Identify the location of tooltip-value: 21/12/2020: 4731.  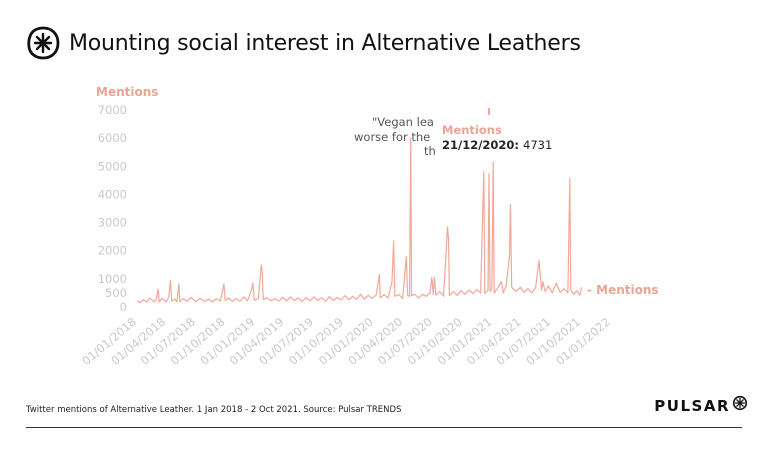
(497, 145).